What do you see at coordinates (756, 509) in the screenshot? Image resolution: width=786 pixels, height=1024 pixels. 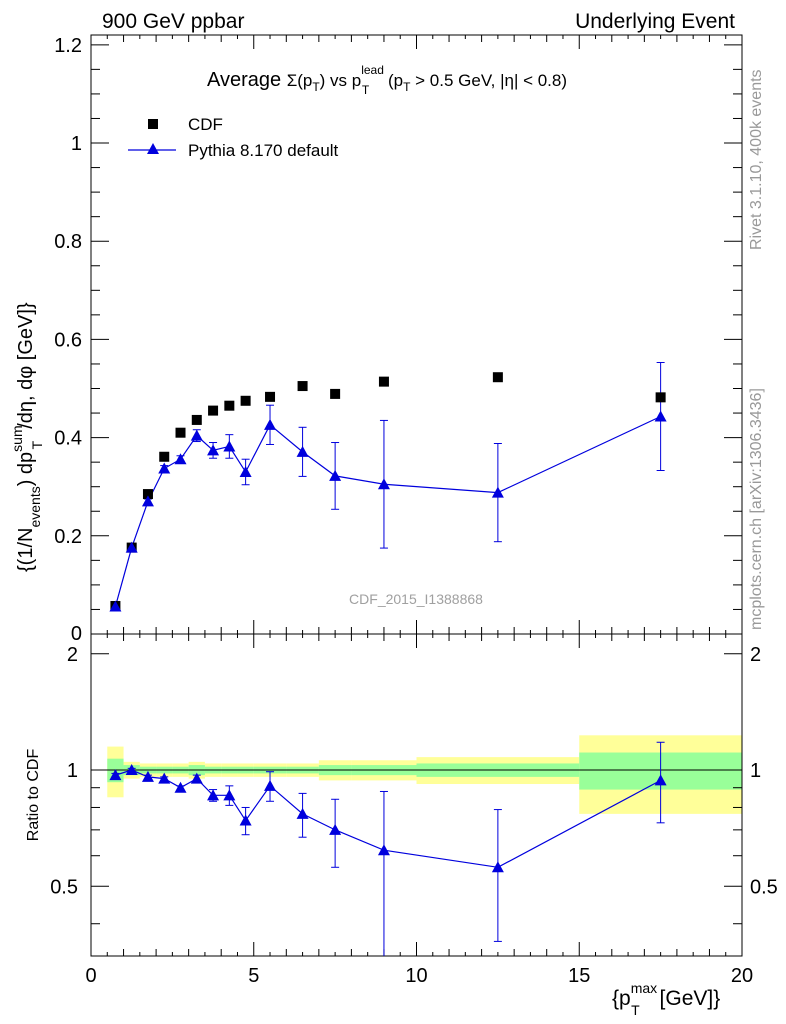 I see `mcplots-label: mcplots.cern.ch [arXiv:1306.3436]` at bounding box center [756, 509].